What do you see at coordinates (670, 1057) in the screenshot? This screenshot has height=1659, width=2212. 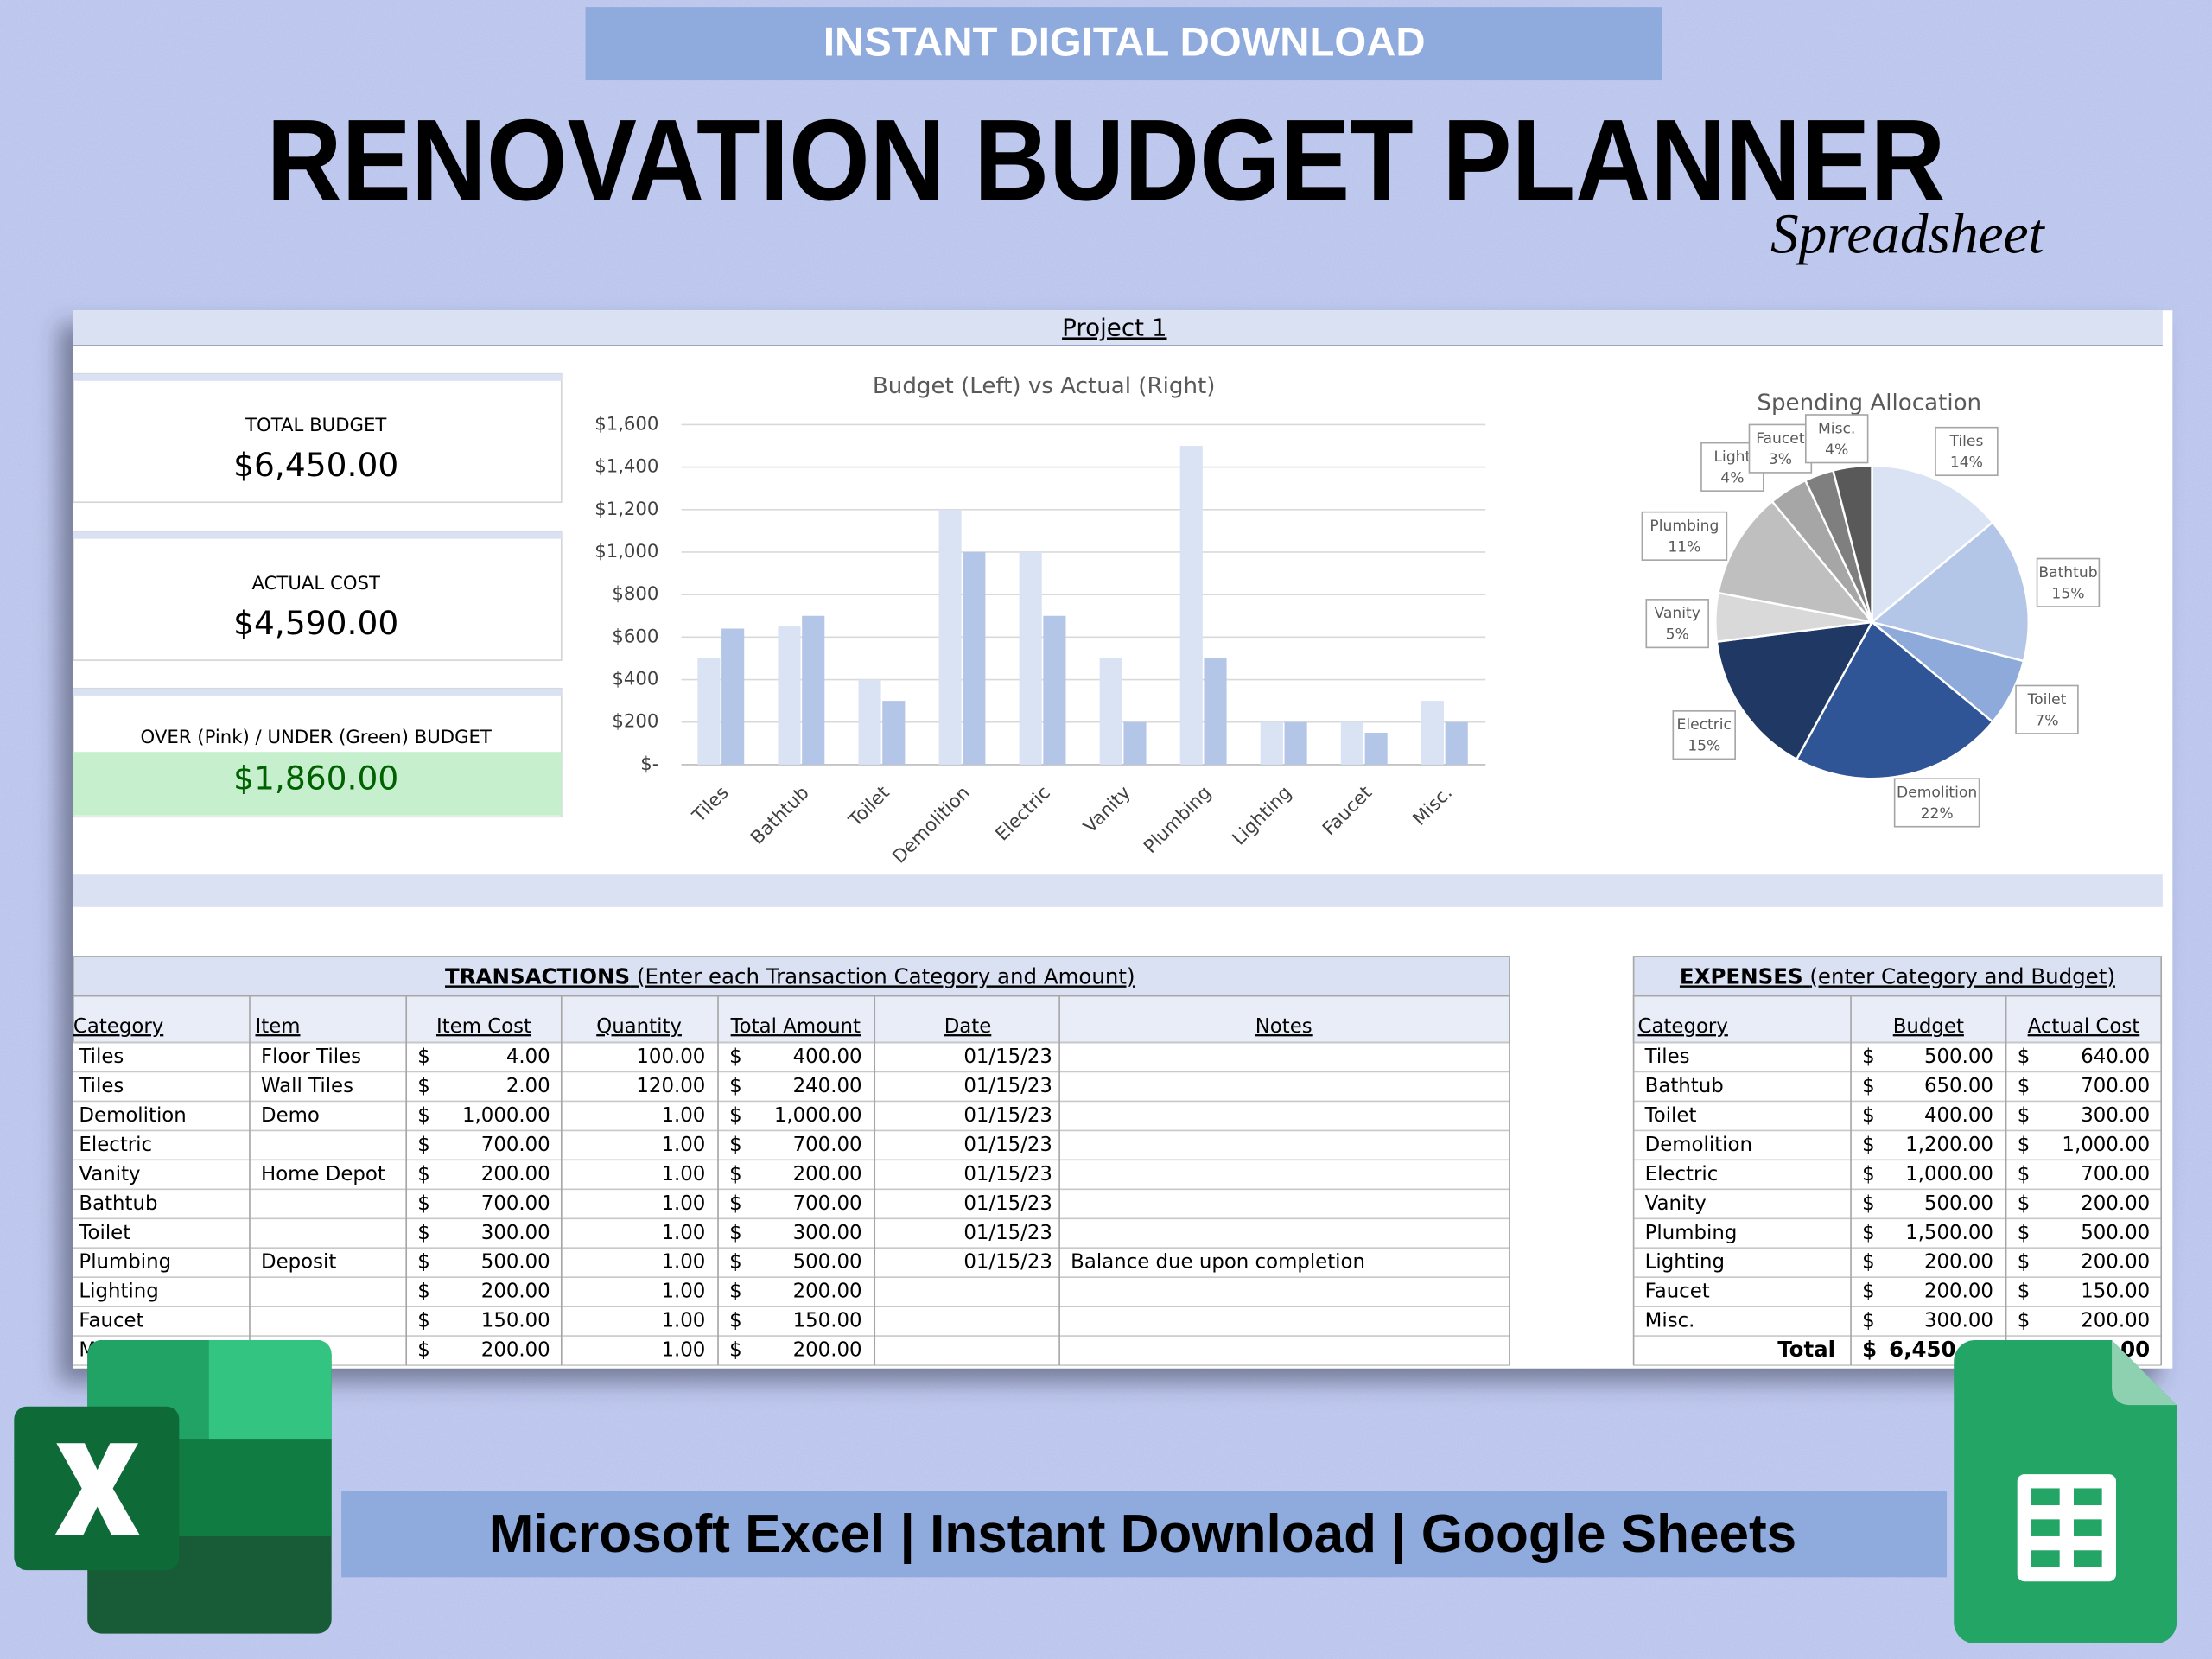 I see `table-cell: 100.00` at bounding box center [670, 1057].